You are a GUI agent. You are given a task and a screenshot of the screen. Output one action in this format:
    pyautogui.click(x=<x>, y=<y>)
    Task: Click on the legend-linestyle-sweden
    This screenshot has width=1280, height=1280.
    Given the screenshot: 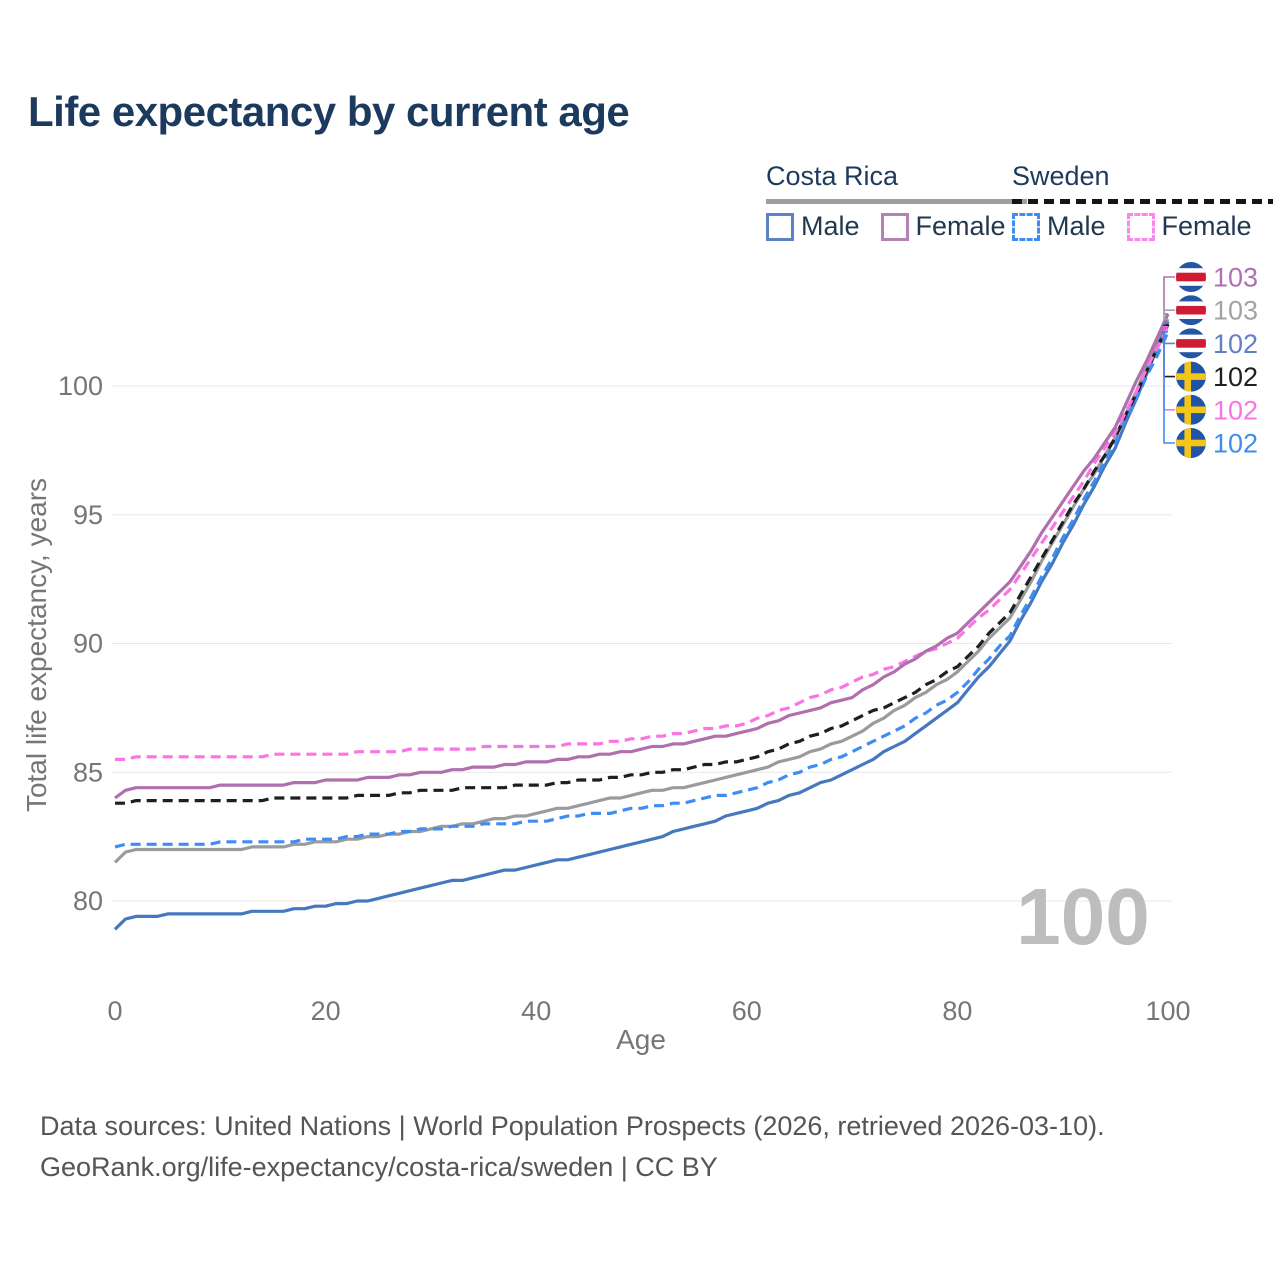 What is the action you would take?
    pyautogui.click(x=1142, y=201)
    